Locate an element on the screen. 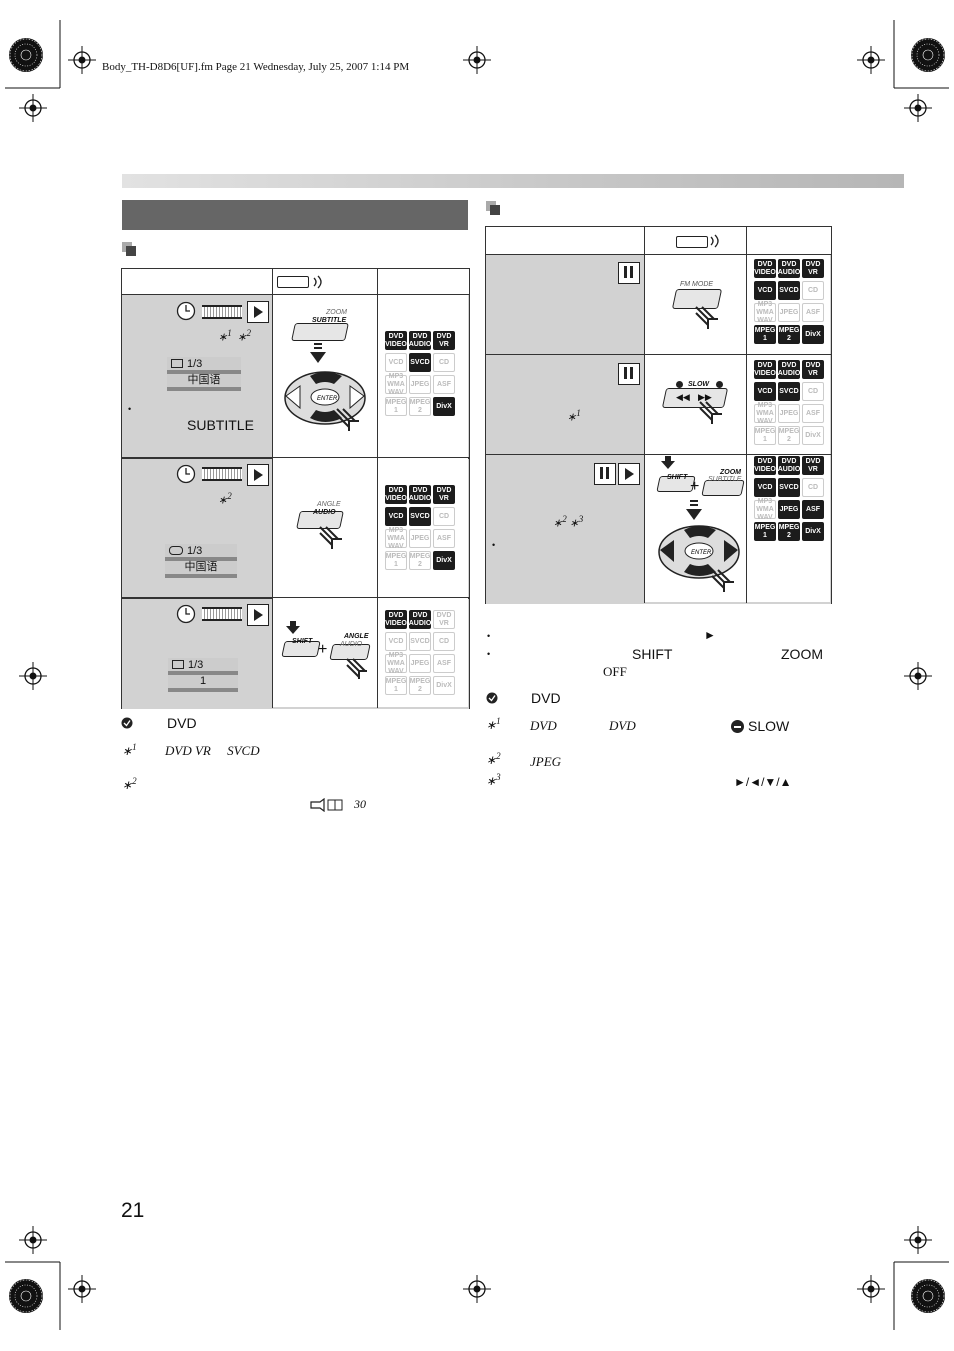 This screenshot has height=1351, width=954. svg-text: ENTER is located at coordinates (701, 553).